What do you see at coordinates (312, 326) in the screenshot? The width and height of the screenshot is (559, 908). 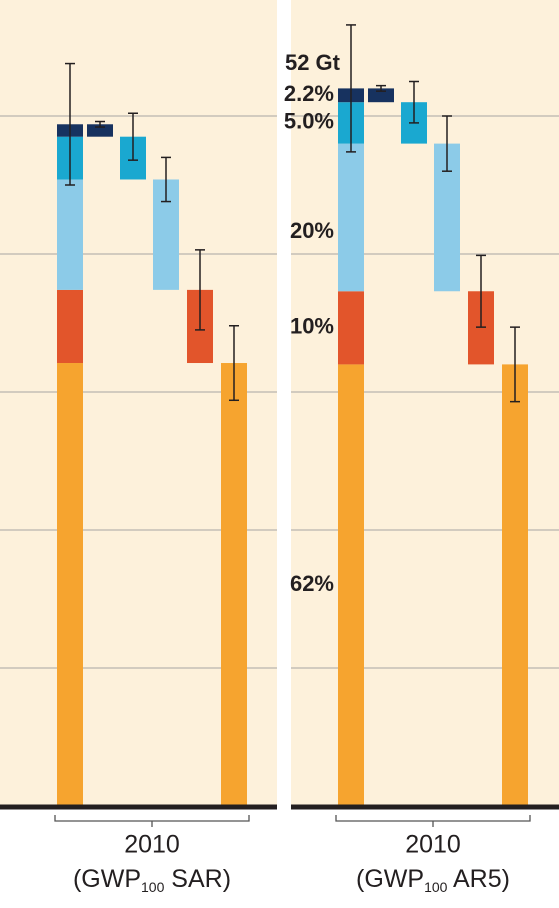 I see `share-label: 10%` at bounding box center [312, 326].